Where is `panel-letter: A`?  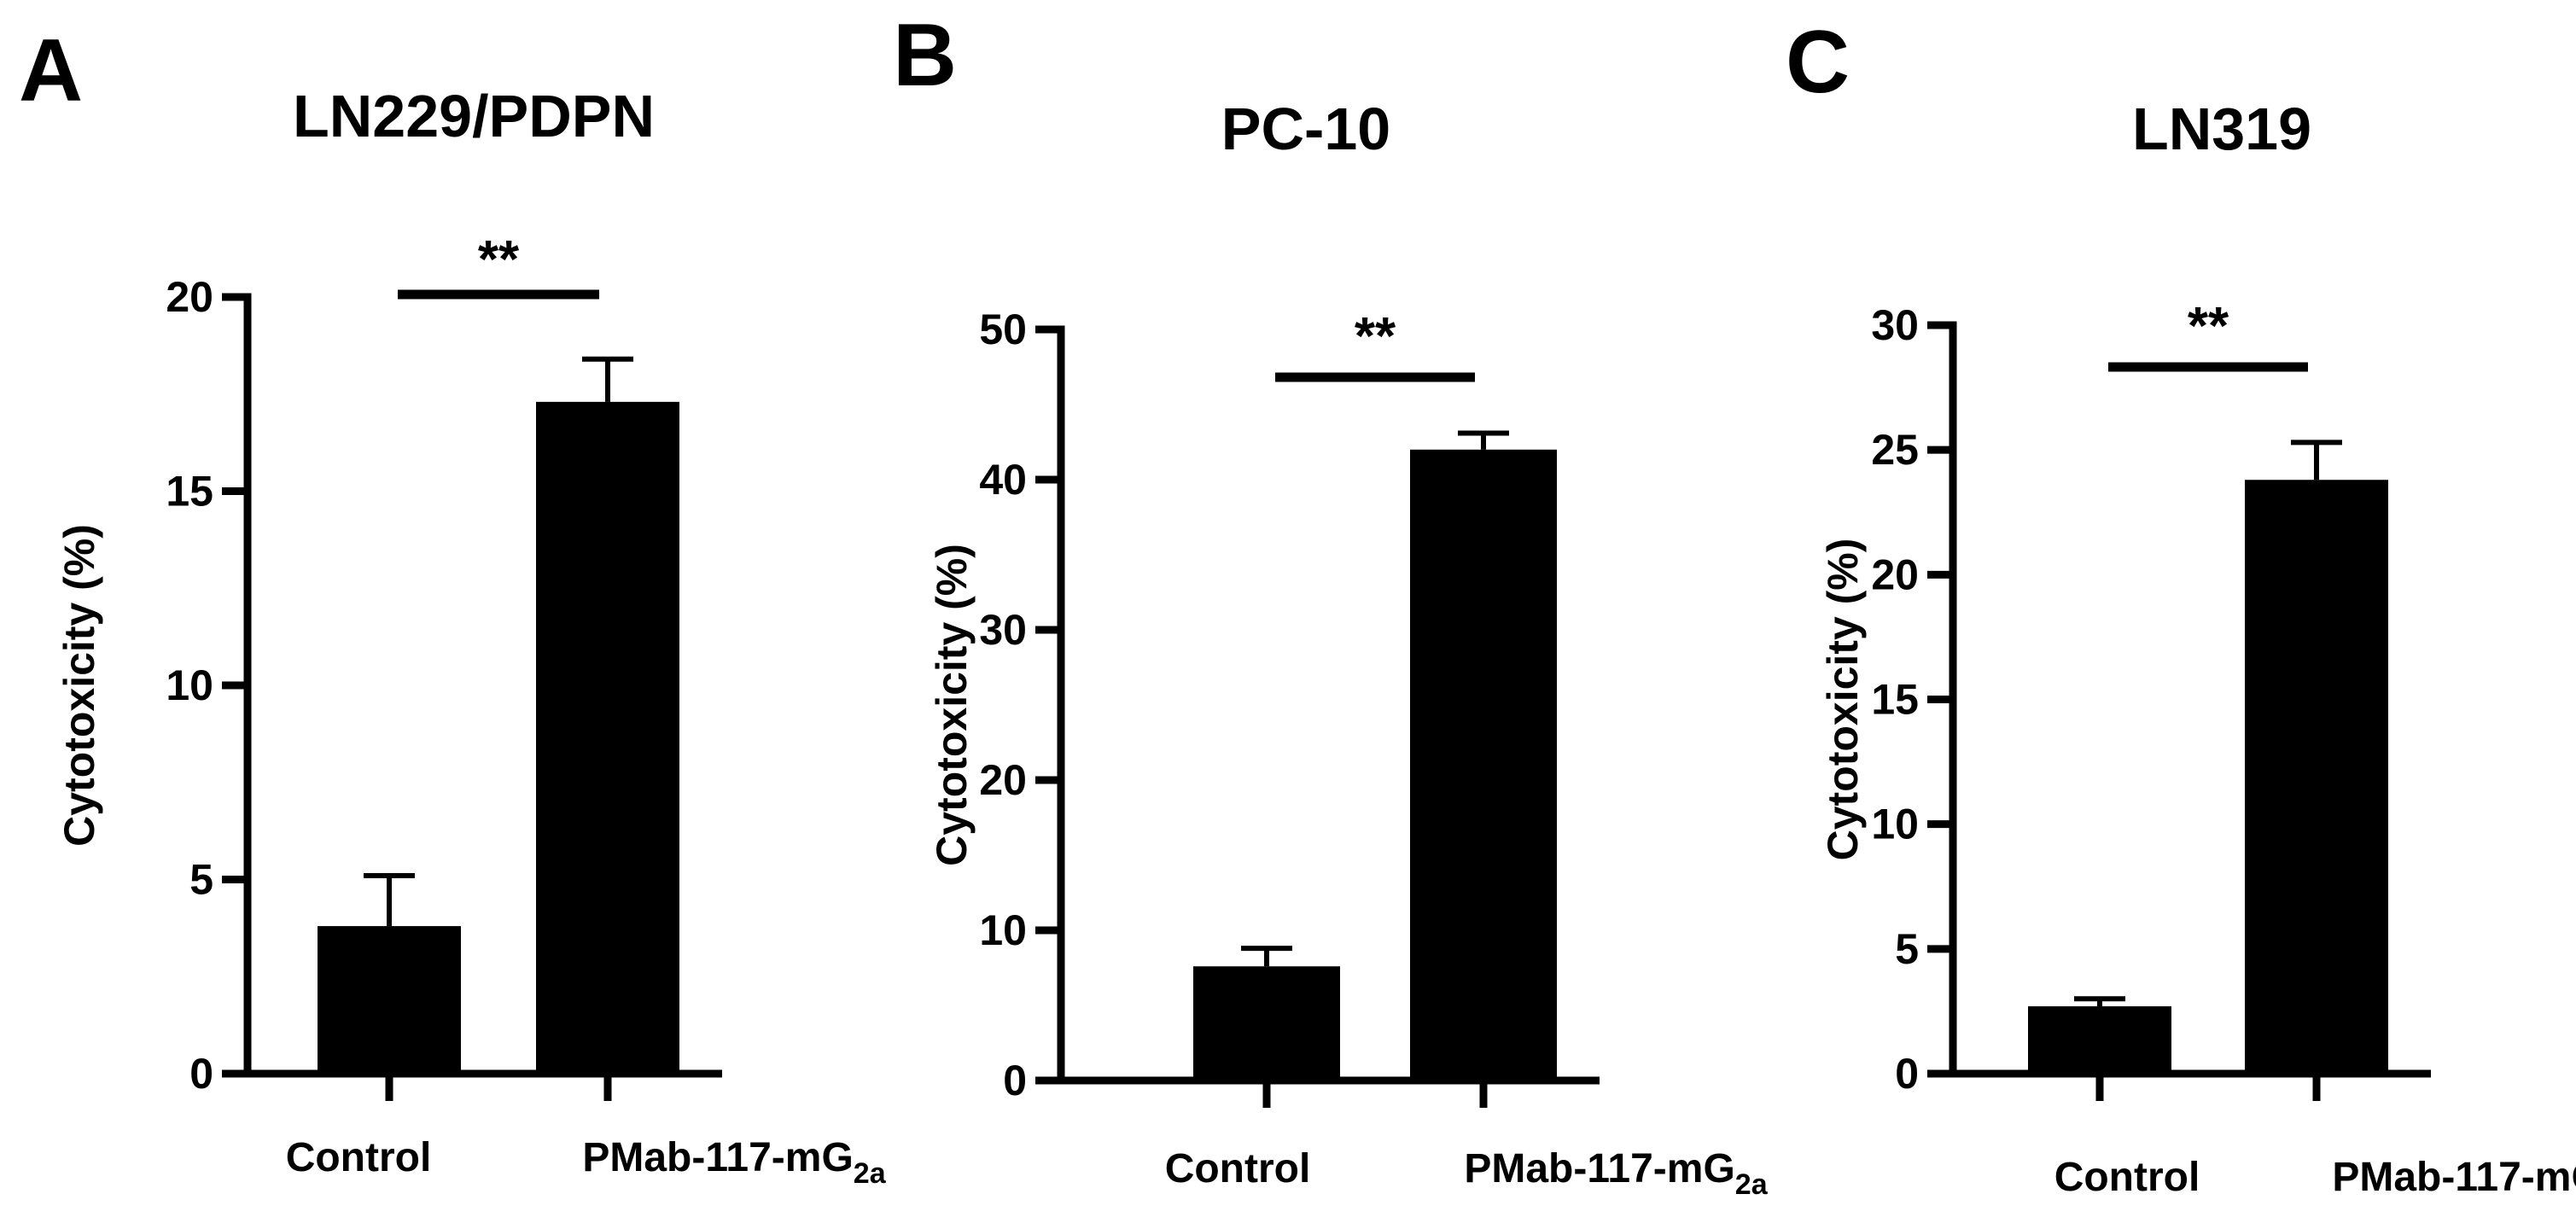
panel-letter: A is located at coordinates (51, 70).